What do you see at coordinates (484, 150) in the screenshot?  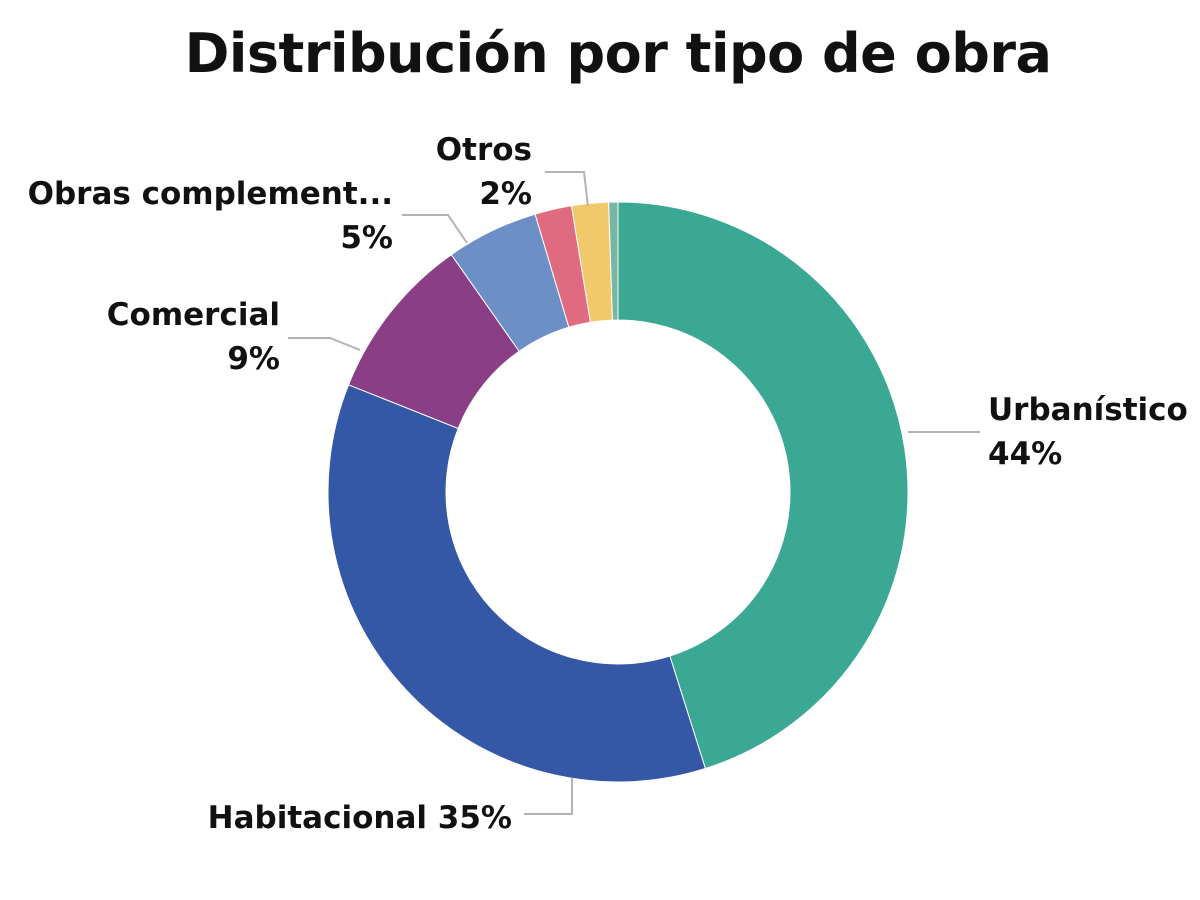 I see `data-label: Otros` at bounding box center [484, 150].